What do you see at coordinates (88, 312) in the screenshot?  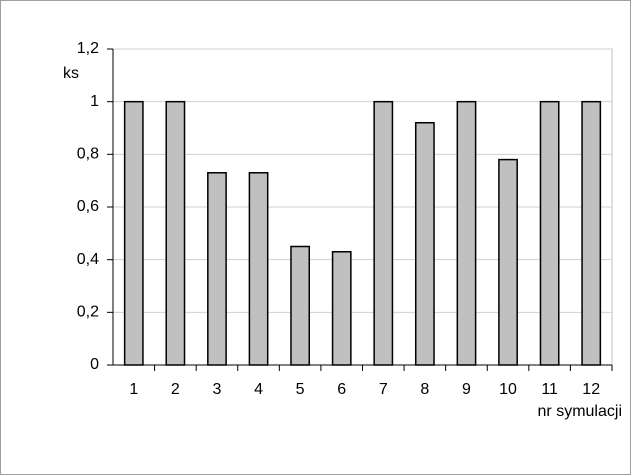 I see `y-tick-label: 0,2` at bounding box center [88, 312].